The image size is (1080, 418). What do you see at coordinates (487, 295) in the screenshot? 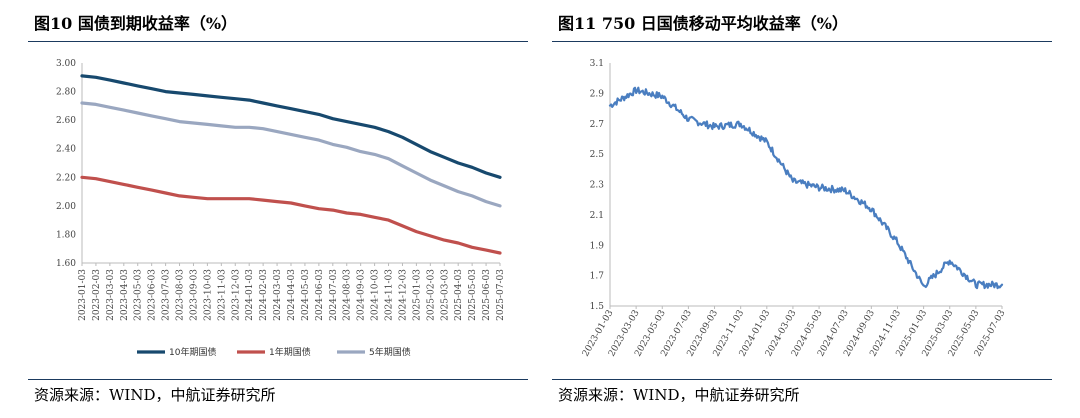
I see `x-tick-label: 2025-06-03` at bounding box center [487, 295].